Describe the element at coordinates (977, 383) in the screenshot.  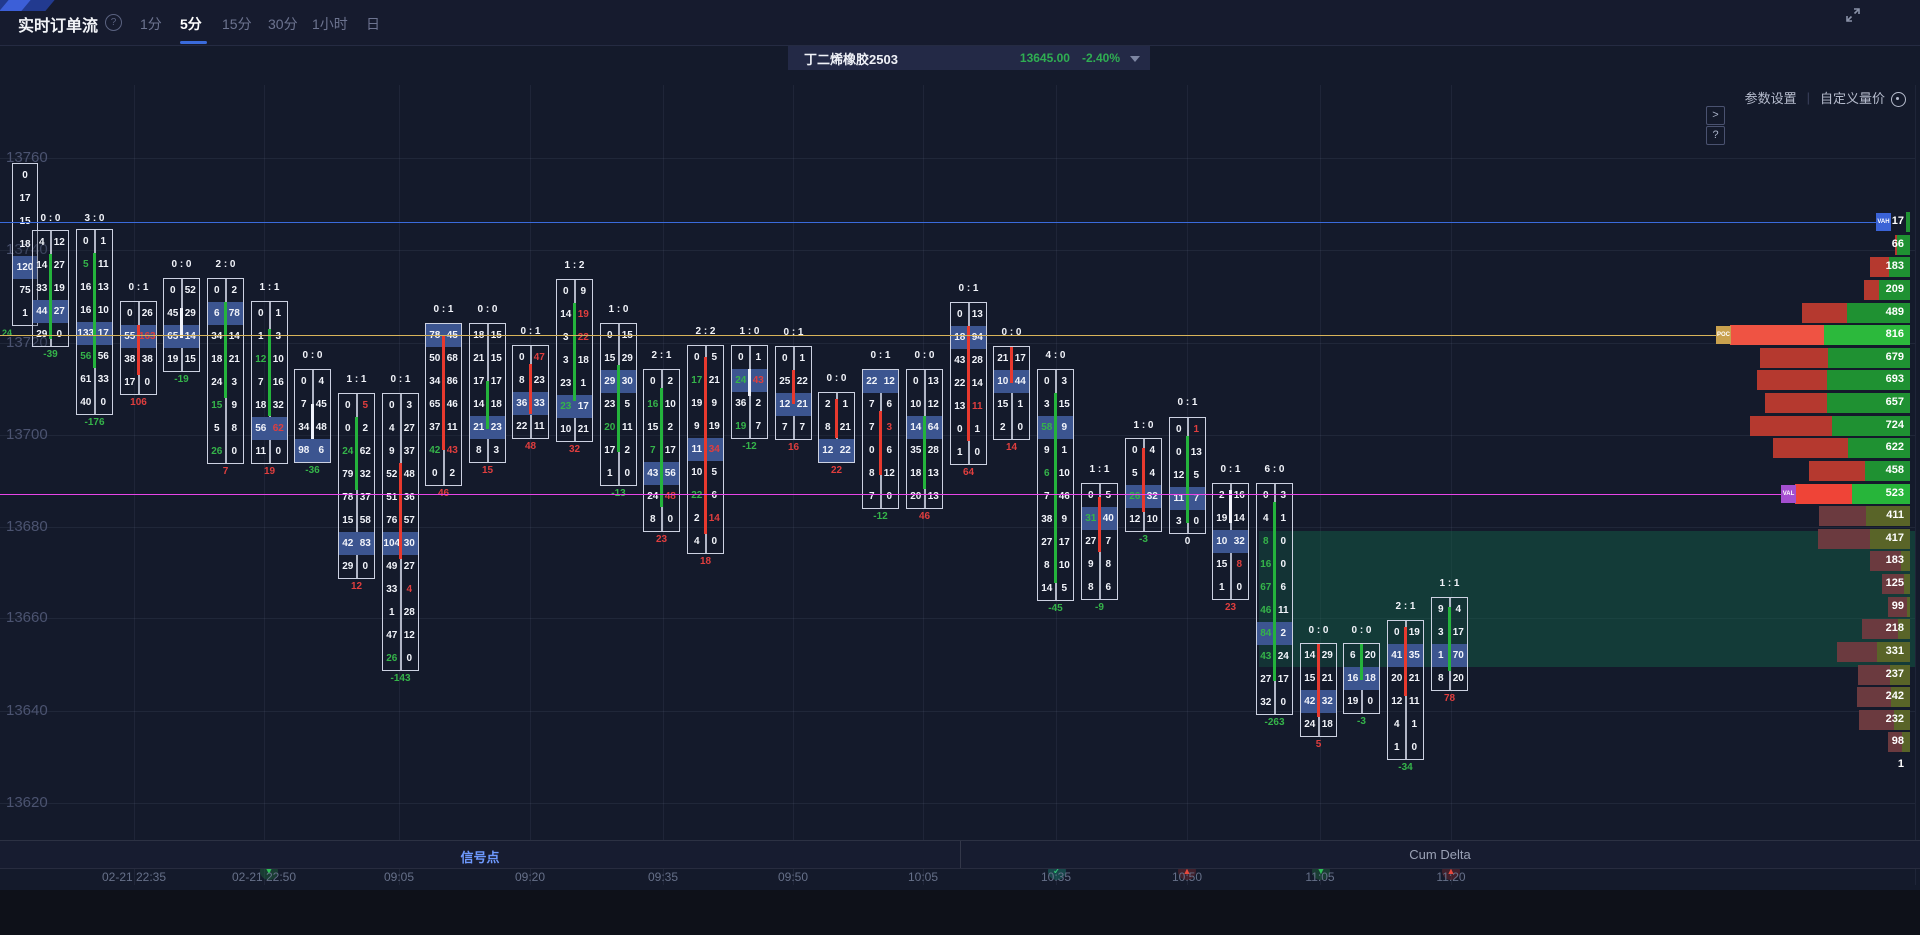
I see `ask-cell: 14` at that location.